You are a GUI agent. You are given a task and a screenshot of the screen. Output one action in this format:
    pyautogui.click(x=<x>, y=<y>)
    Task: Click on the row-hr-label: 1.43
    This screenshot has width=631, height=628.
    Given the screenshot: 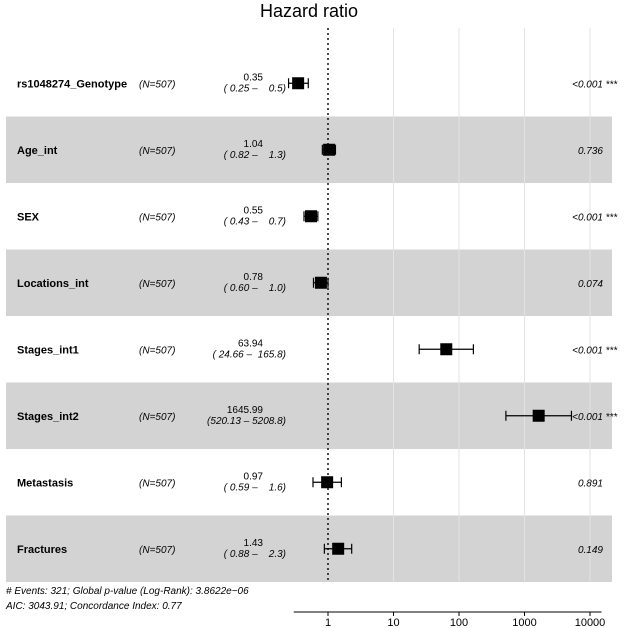 What is the action you would take?
    pyautogui.click(x=254, y=543)
    